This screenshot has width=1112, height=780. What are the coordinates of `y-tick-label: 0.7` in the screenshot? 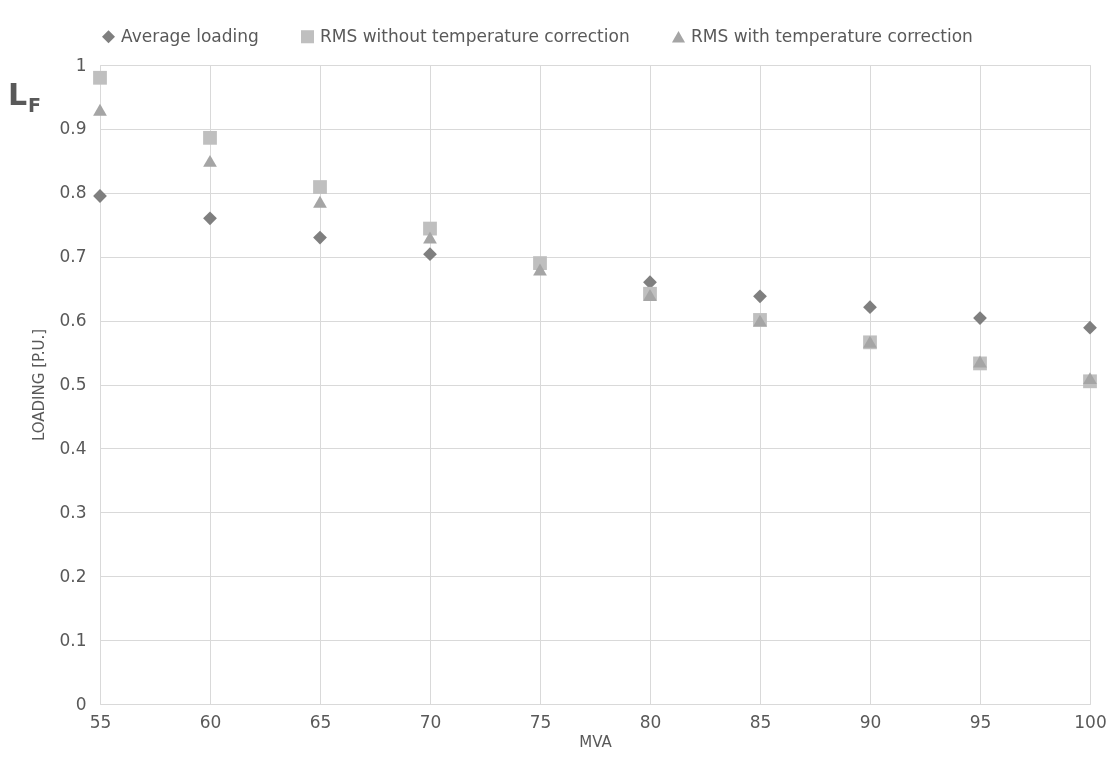 It's located at (73, 256).